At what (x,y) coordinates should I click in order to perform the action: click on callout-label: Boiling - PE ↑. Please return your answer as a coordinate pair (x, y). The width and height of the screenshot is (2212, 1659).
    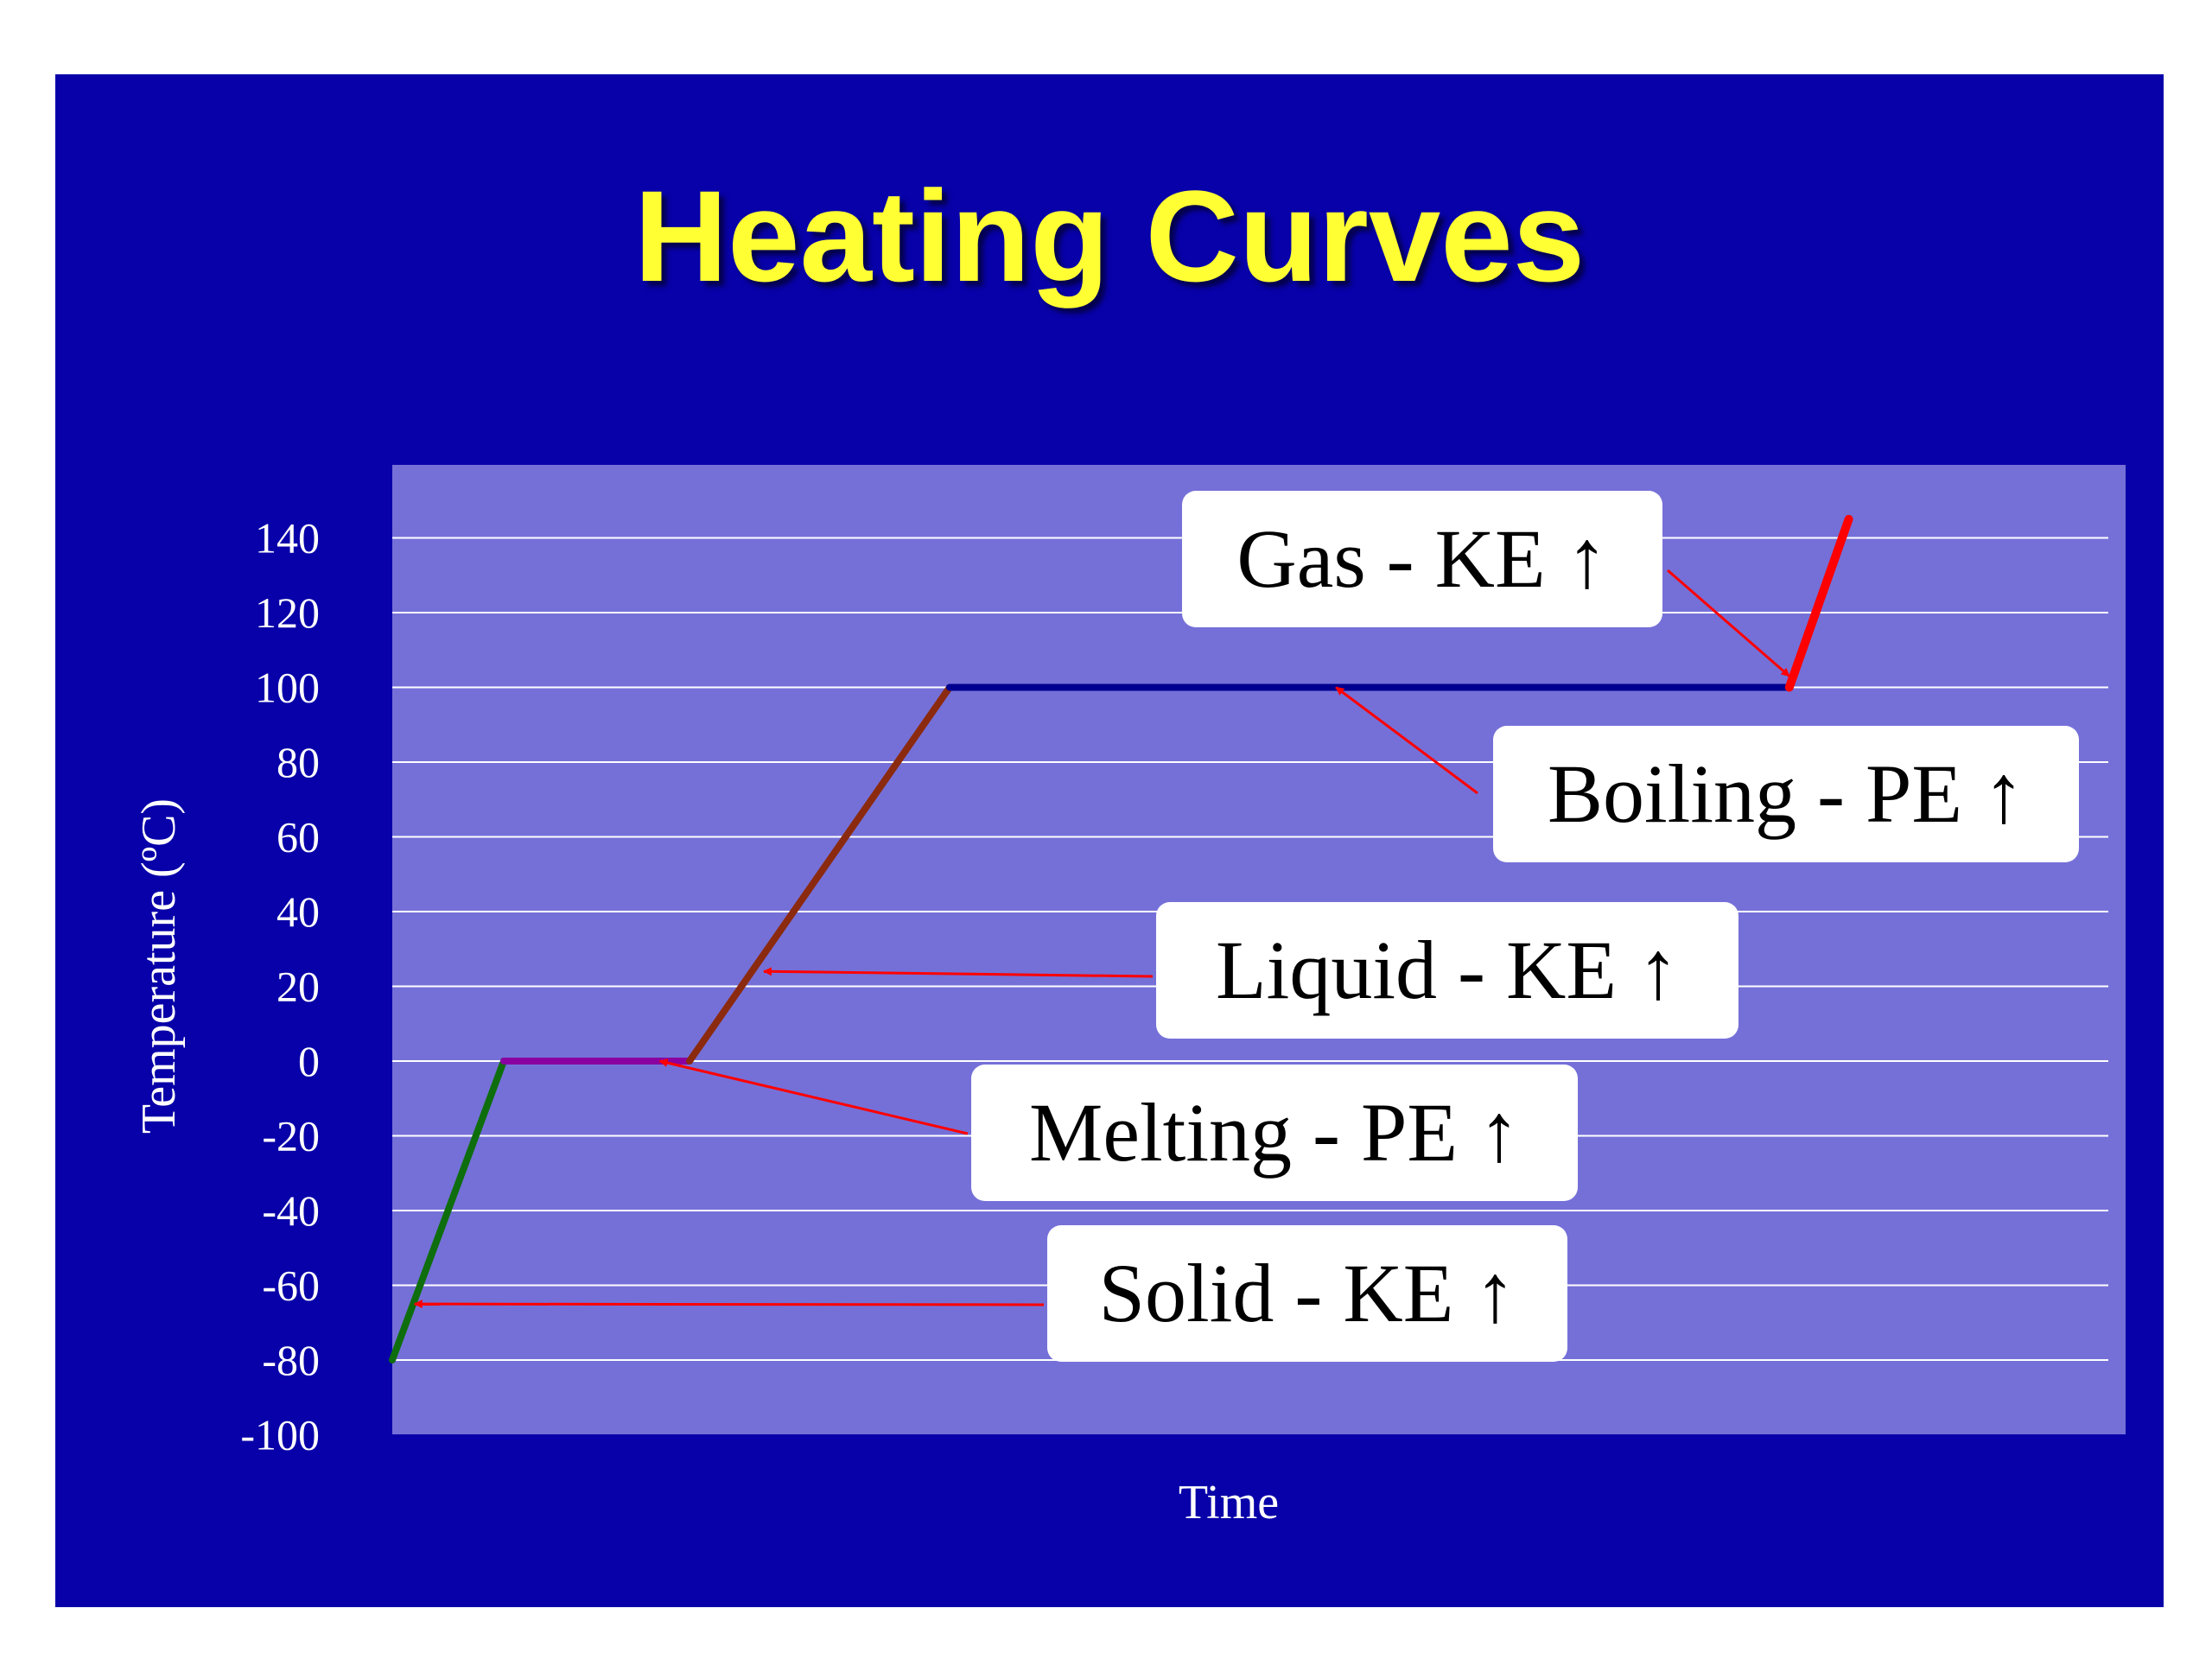
    Looking at the image, I should click on (1786, 793).